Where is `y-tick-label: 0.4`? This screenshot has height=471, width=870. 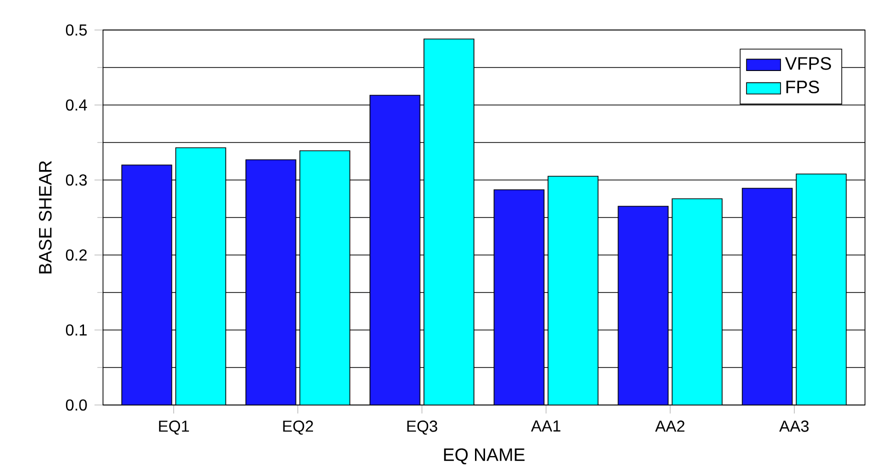
y-tick-label: 0.4 is located at coordinates (77, 105).